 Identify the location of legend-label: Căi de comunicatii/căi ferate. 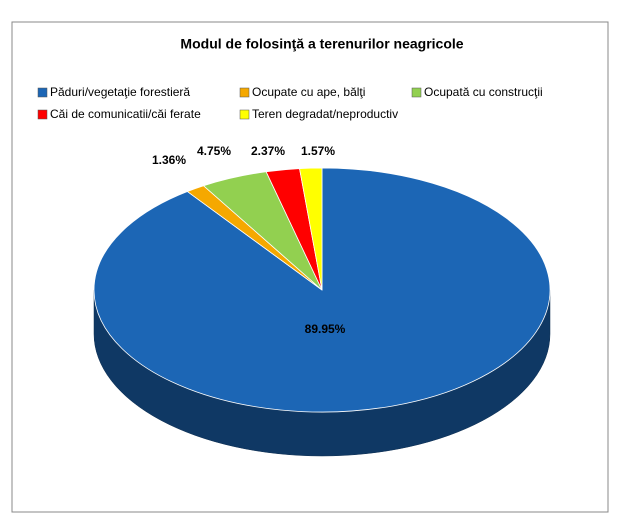
(125, 114).